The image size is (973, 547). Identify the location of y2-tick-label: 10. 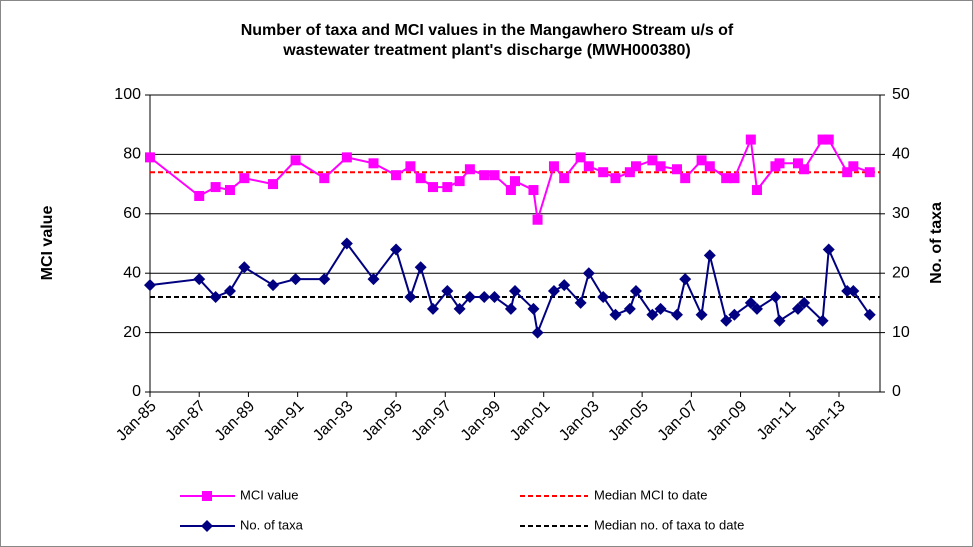
(901, 332).